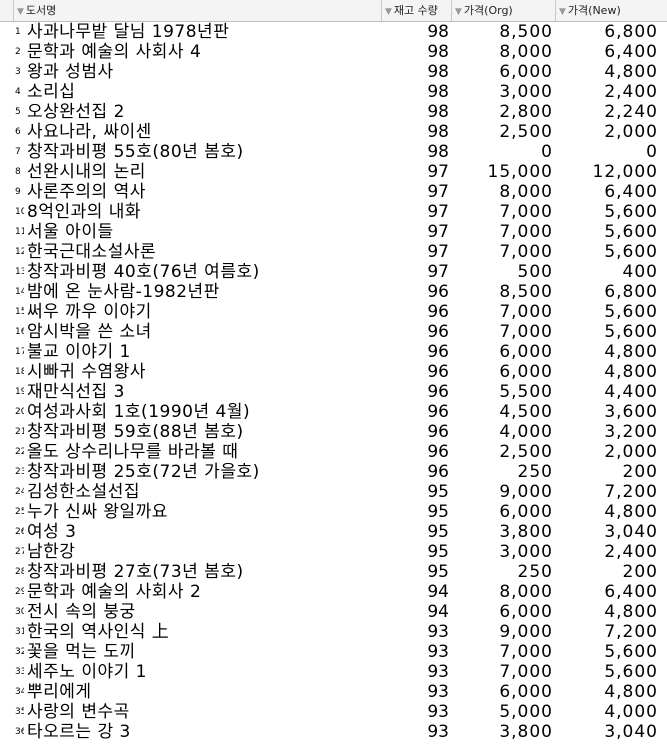  Describe the element at coordinates (76, 392) in the screenshot. I see `book-title-cell: 재만식선집 3` at that location.